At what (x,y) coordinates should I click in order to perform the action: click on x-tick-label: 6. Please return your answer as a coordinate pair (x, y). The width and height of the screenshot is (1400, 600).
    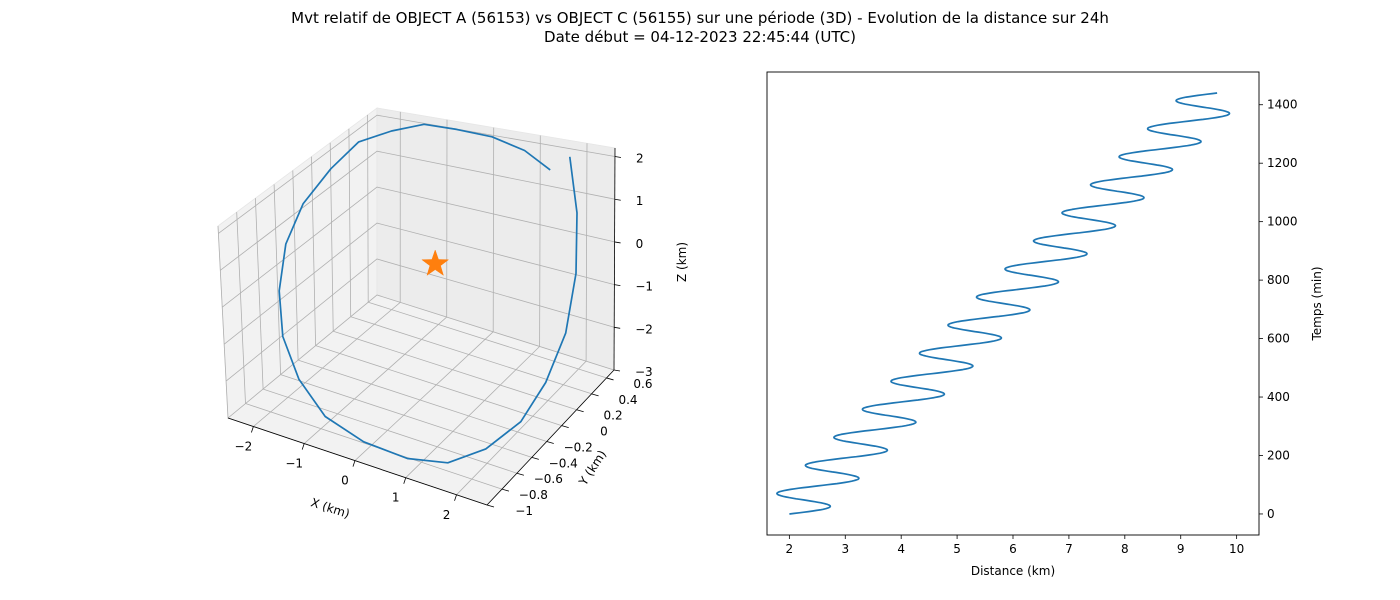
    Looking at the image, I should click on (1013, 549).